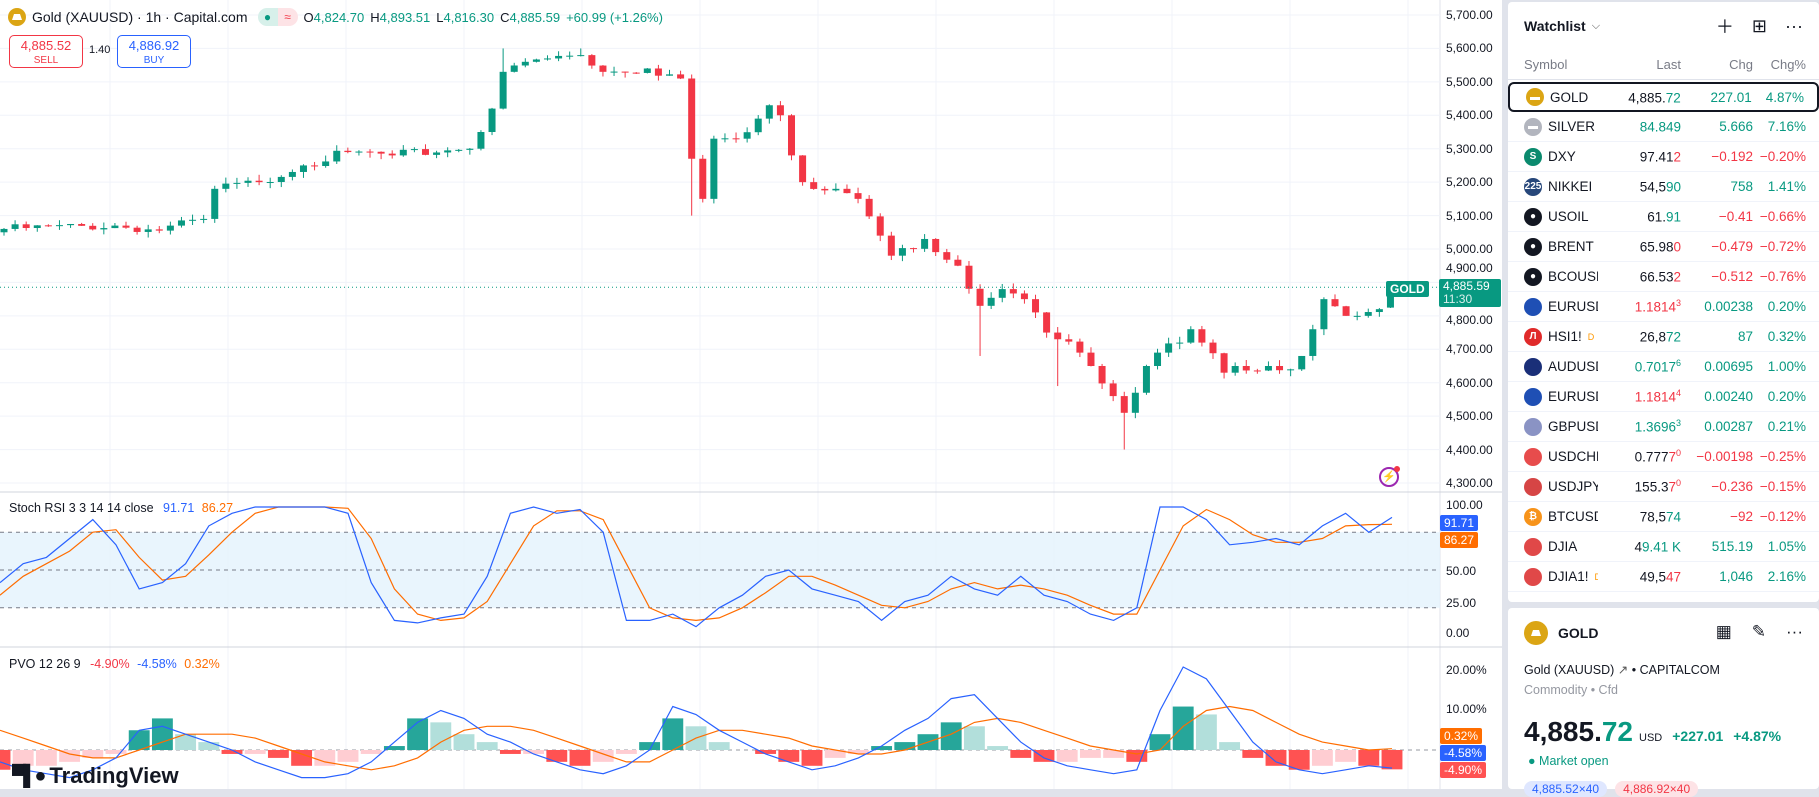  I want to click on watchlist-row: ● BCOUSD 66.532 −0.512 −0.76%, so click(1663, 277).